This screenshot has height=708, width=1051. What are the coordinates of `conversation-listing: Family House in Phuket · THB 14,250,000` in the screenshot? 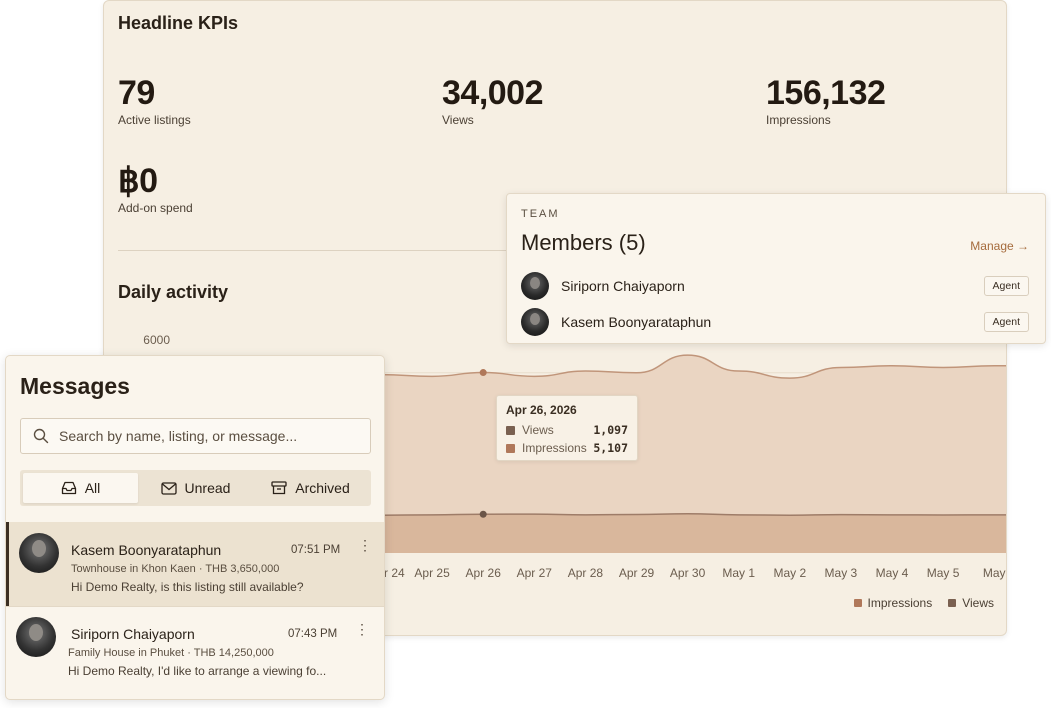 It's located at (171, 653).